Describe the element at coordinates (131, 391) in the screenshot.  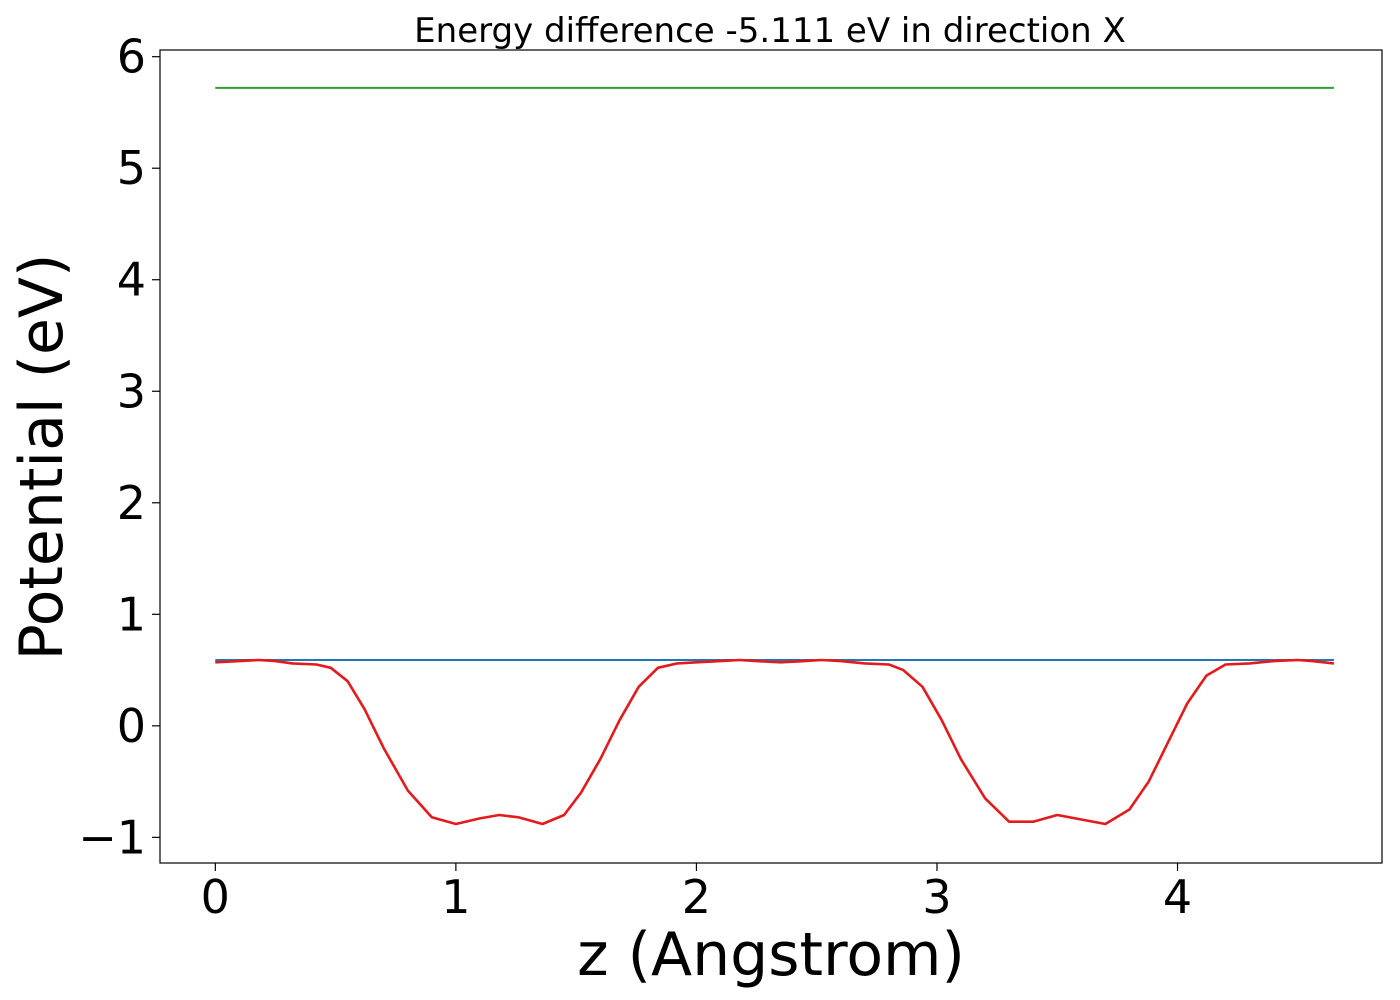
I see `y-tick-label: 3` at that location.